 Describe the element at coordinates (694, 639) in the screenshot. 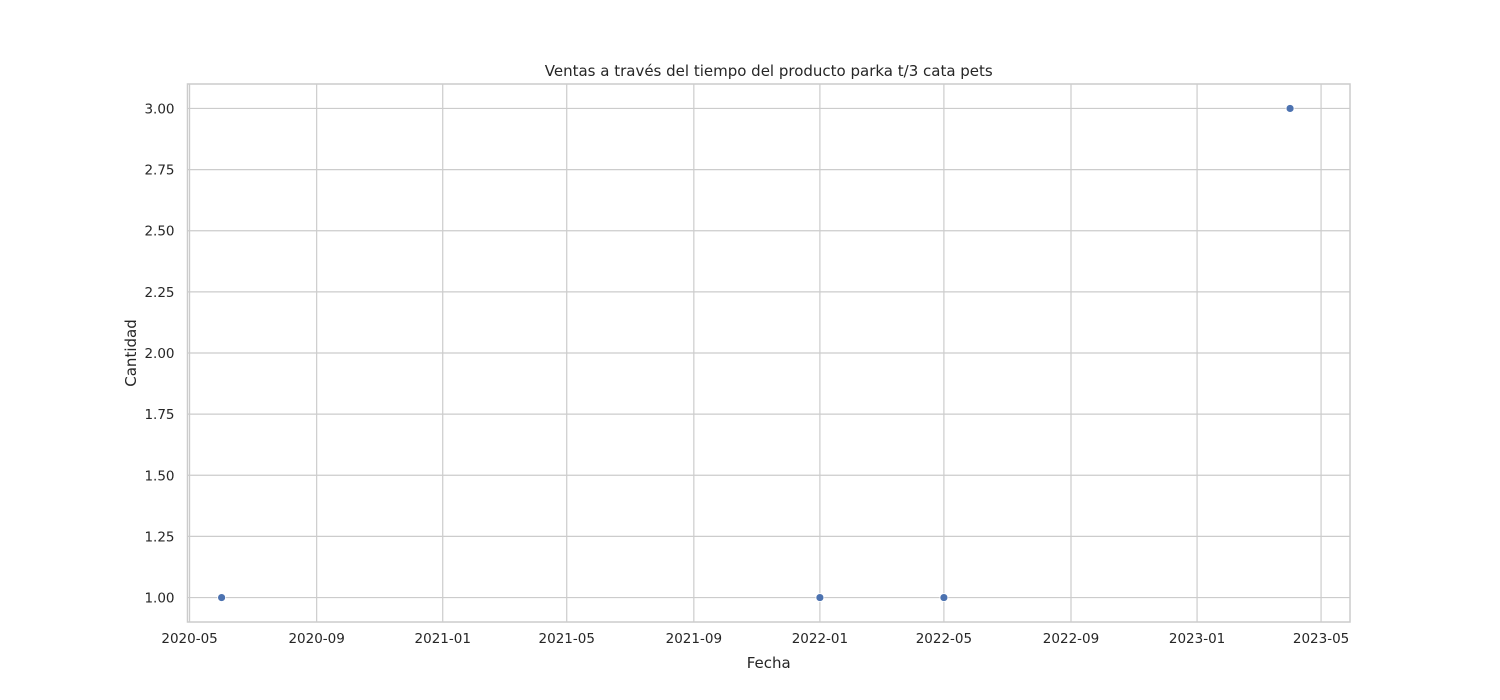

I see `x-tick-label: 2021-09` at that location.